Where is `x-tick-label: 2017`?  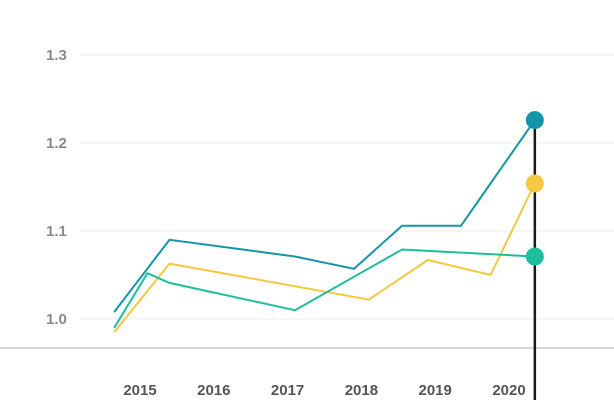 x-tick-label: 2017 is located at coordinates (287, 390).